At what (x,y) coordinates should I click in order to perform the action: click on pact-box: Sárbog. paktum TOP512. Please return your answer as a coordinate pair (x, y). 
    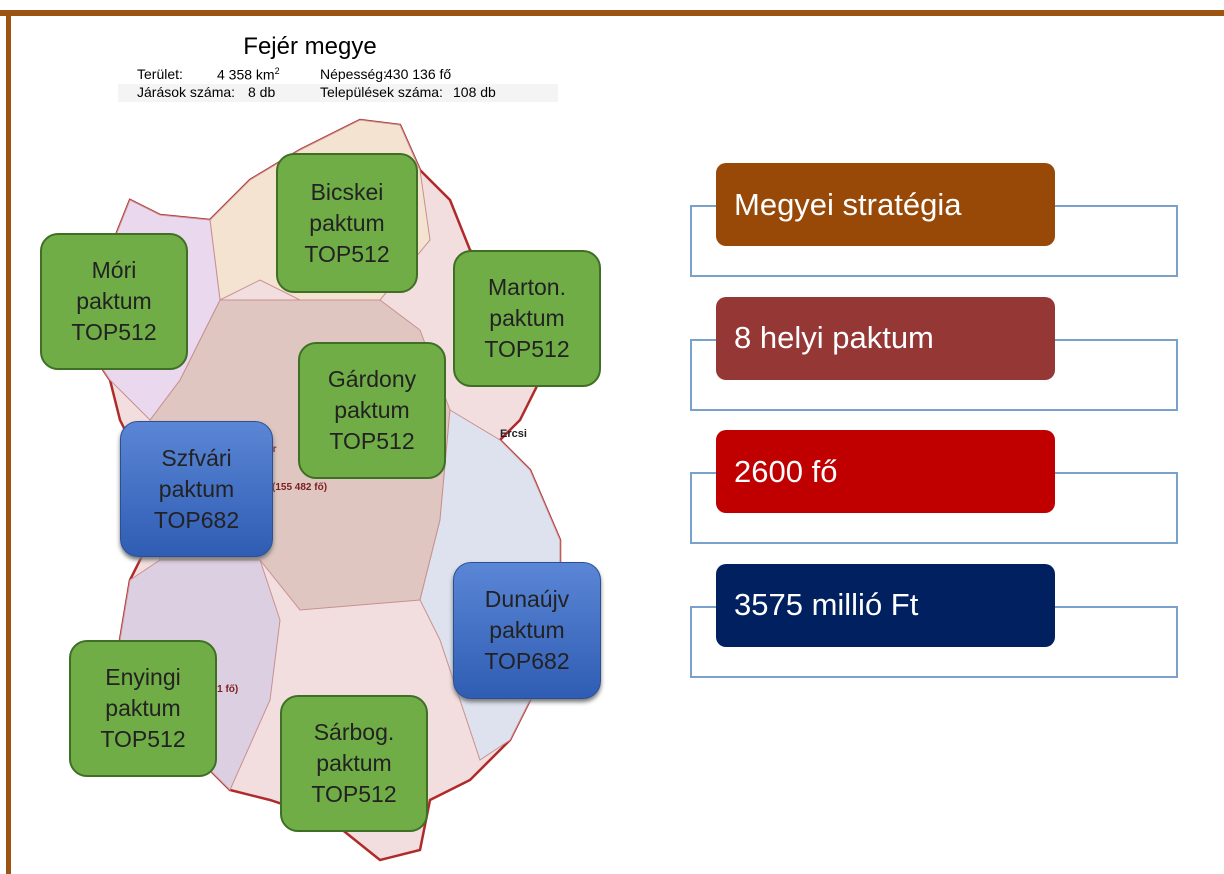
    Looking at the image, I should click on (354, 763).